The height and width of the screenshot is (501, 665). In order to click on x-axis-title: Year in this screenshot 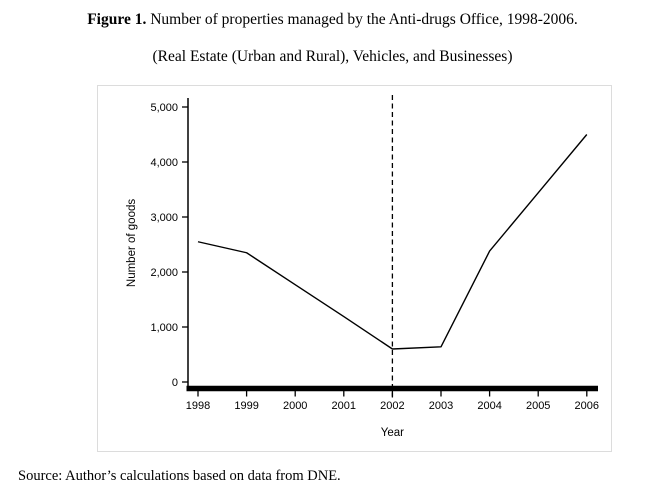, I will do `click(392, 433)`.